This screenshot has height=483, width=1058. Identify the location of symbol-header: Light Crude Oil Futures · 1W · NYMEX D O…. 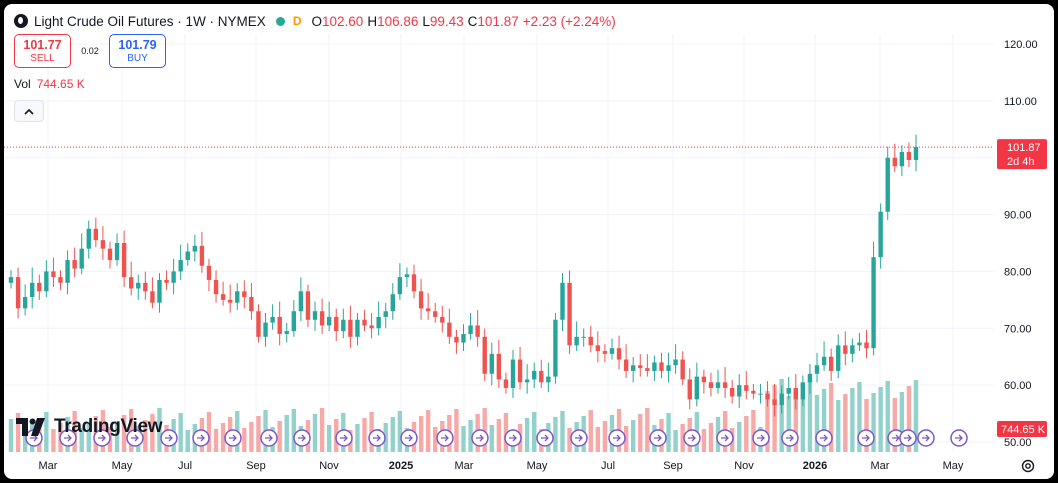
(317, 21).